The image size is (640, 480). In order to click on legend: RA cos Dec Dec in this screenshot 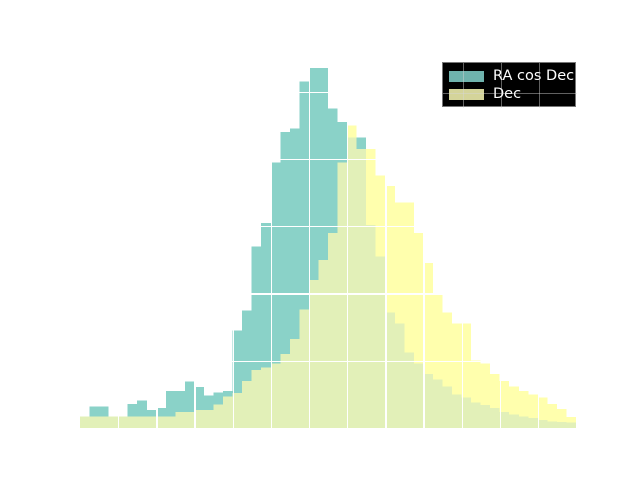, I will do `click(509, 85)`.